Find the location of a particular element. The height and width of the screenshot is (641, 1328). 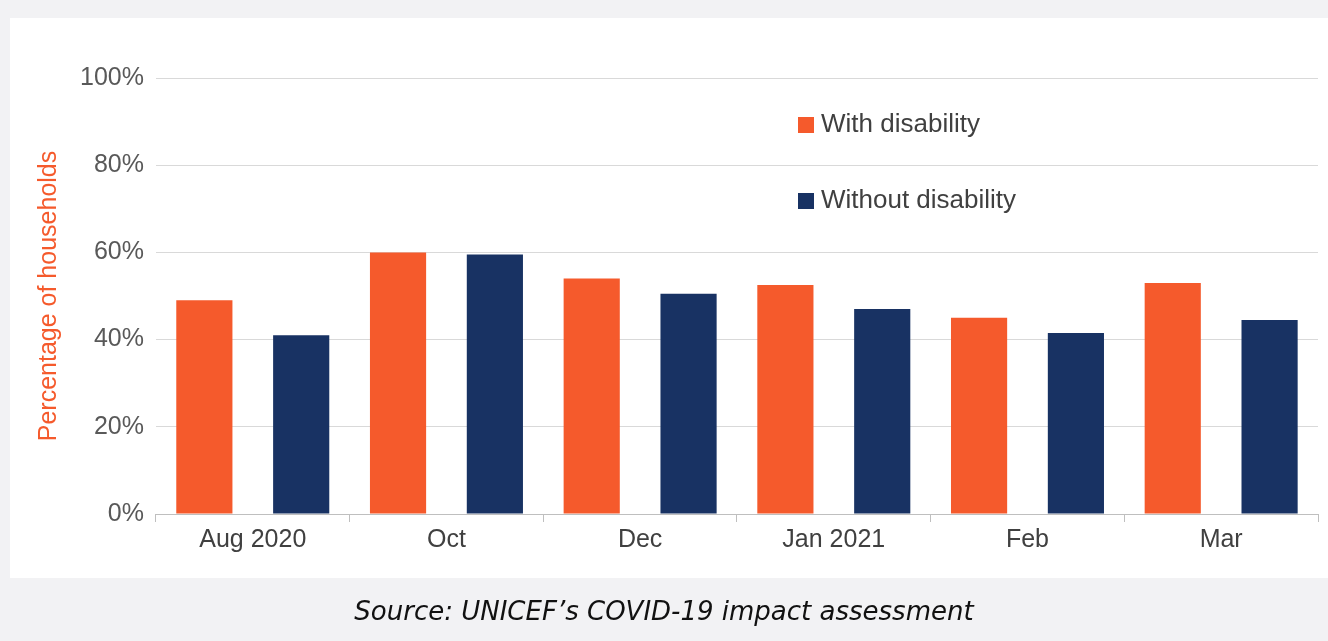

y-tick-label: 80% is located at coordinates (118, 163).